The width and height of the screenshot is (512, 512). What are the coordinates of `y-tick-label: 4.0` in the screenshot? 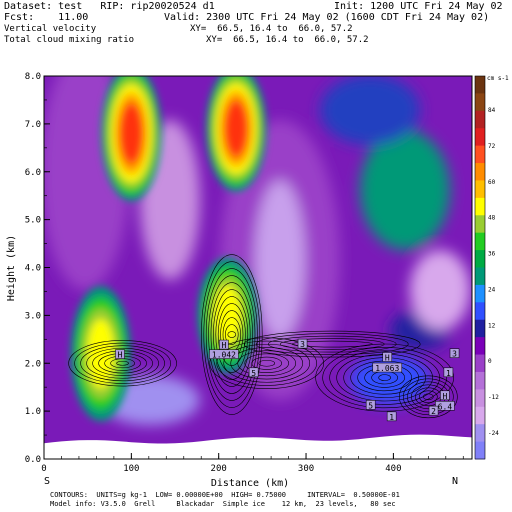 It's located at (33, 269).